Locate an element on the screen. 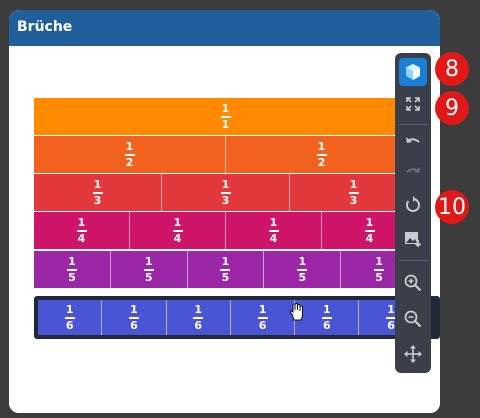 Image resolution: width=480 pixels, height=418 pixels. step-badge-9: 9 is located at coordinates (452, 108).